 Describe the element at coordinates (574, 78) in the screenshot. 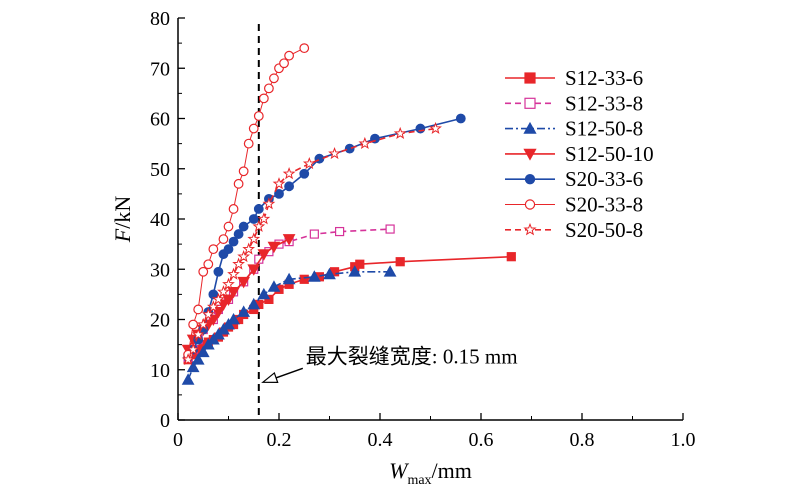

I see `legend-item: S12-33-6` at that location.